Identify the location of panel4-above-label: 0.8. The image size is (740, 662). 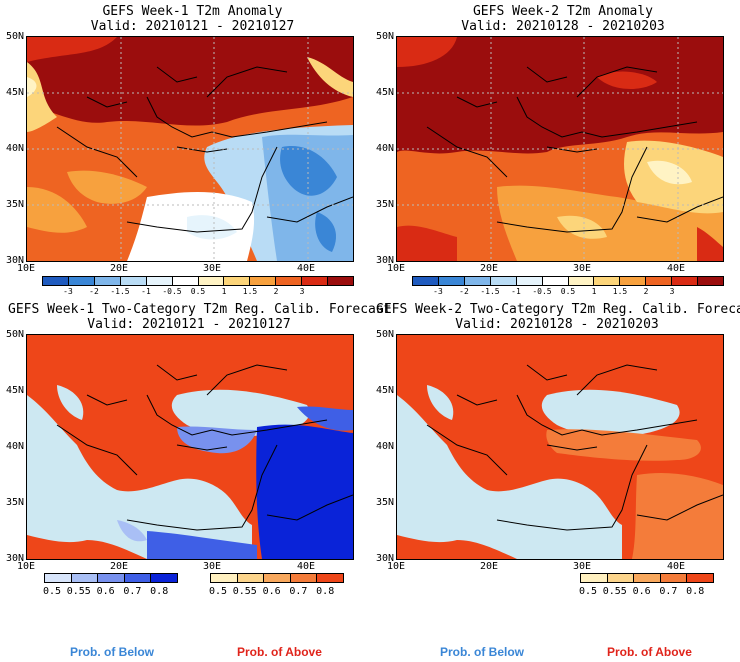
(695, 591).